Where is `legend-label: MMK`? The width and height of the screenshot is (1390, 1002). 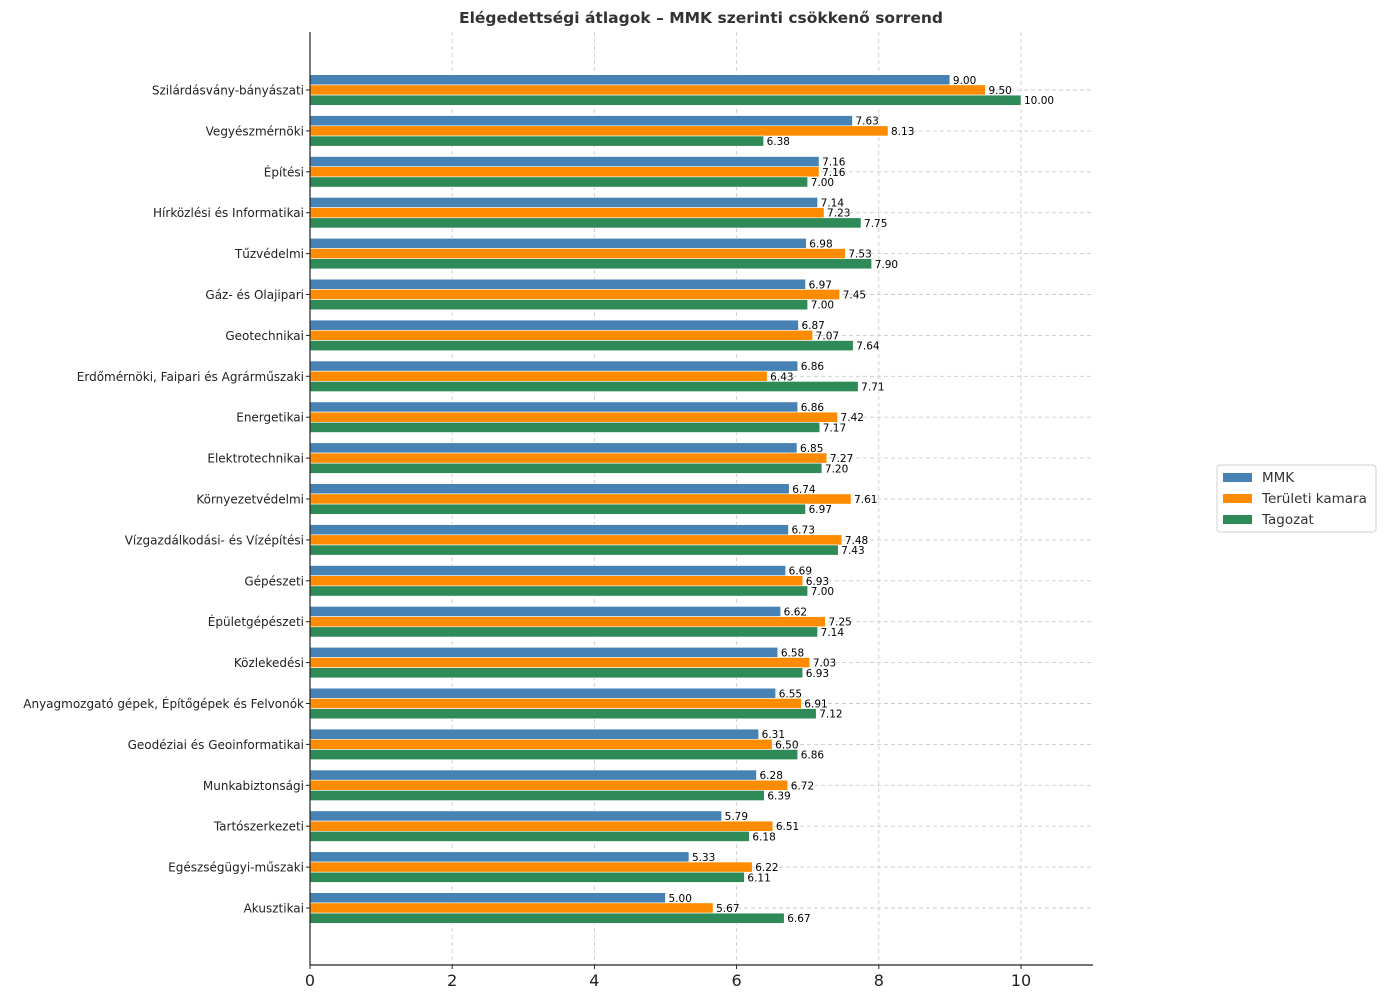 legend-label: MMK is located at coordinates (1278, 478).